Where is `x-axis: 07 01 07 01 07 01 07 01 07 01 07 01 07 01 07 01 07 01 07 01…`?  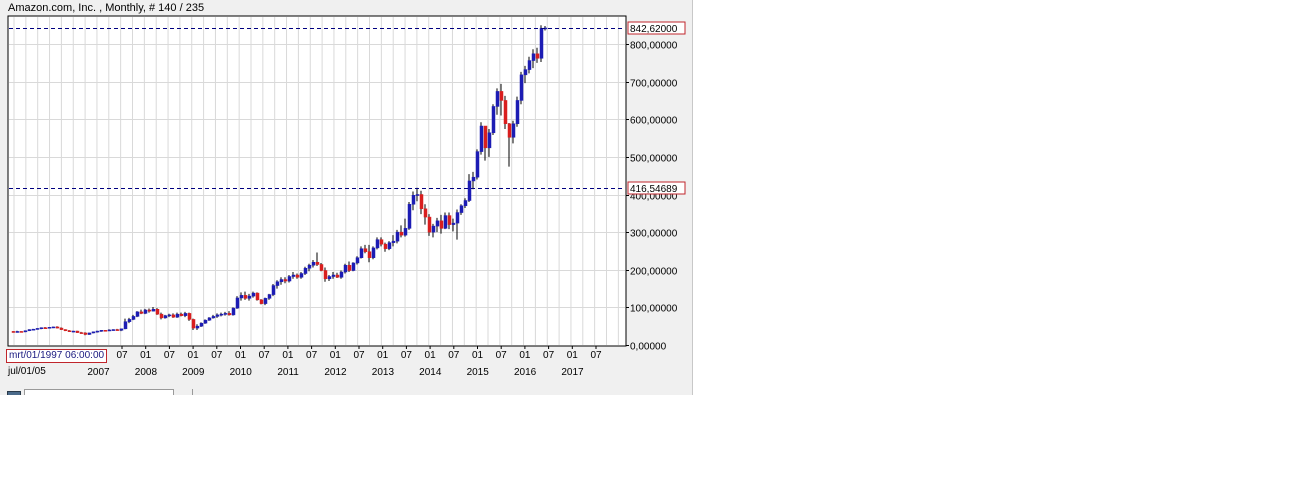 x-axis: 07 01 07 01 07 01 07 01 07 01 07 01 07 01 07 01 07 01 07 01… is located at coordinates (344, 362).